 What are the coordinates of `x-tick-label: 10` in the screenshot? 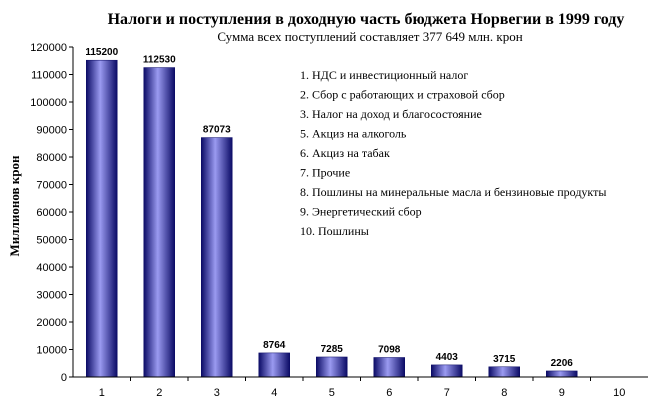 It's located at (619, 393).